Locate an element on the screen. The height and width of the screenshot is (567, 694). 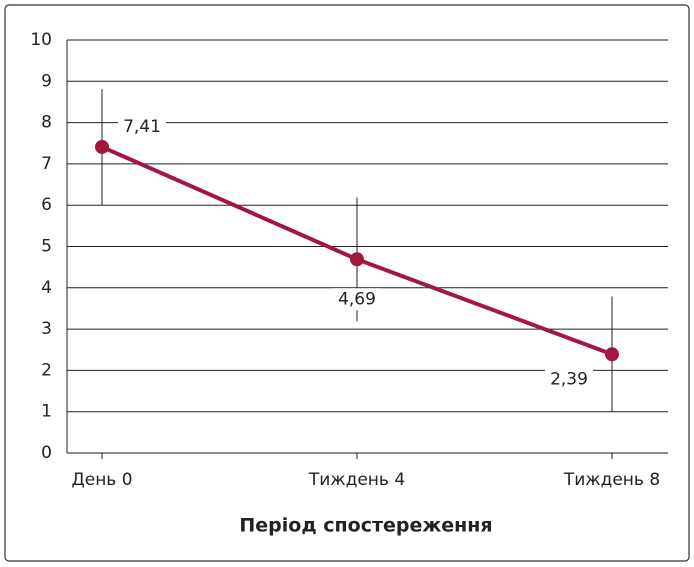
y-tick-label: 7 is located at coordinates (46, 164).